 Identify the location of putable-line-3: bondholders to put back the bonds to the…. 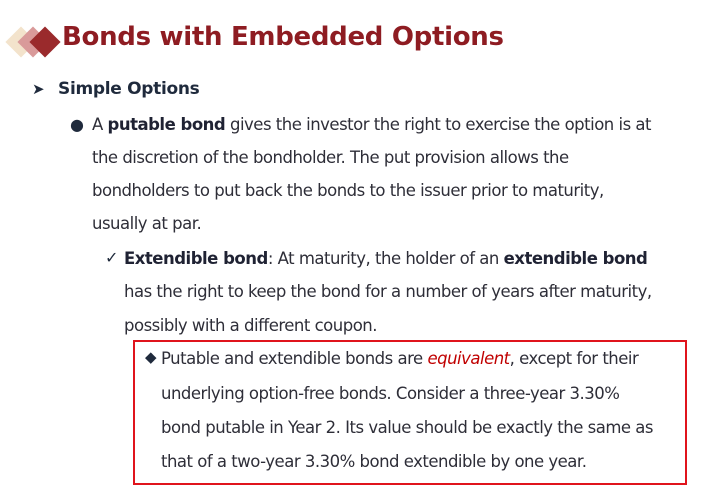
(348, 190).